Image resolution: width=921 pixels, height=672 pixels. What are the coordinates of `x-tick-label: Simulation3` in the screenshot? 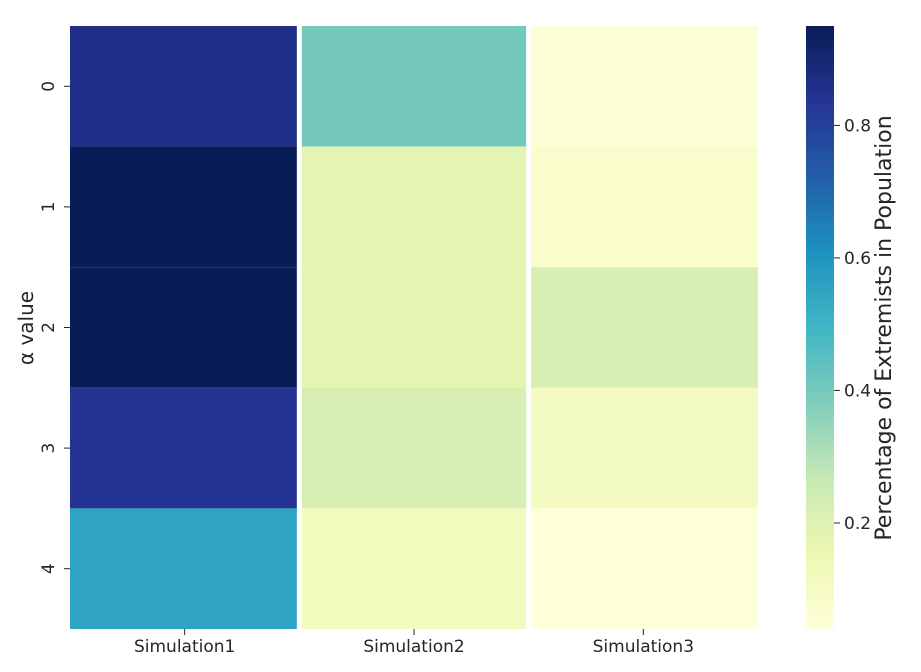 It's located at (643, 647).